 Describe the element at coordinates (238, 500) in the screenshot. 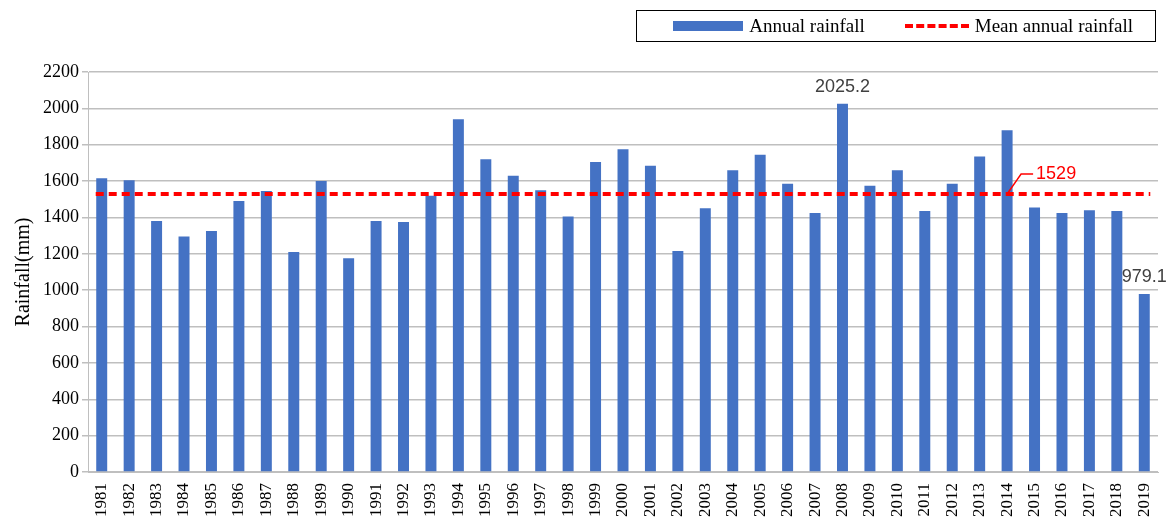

I see `x-tick-label: 1986` at that location.